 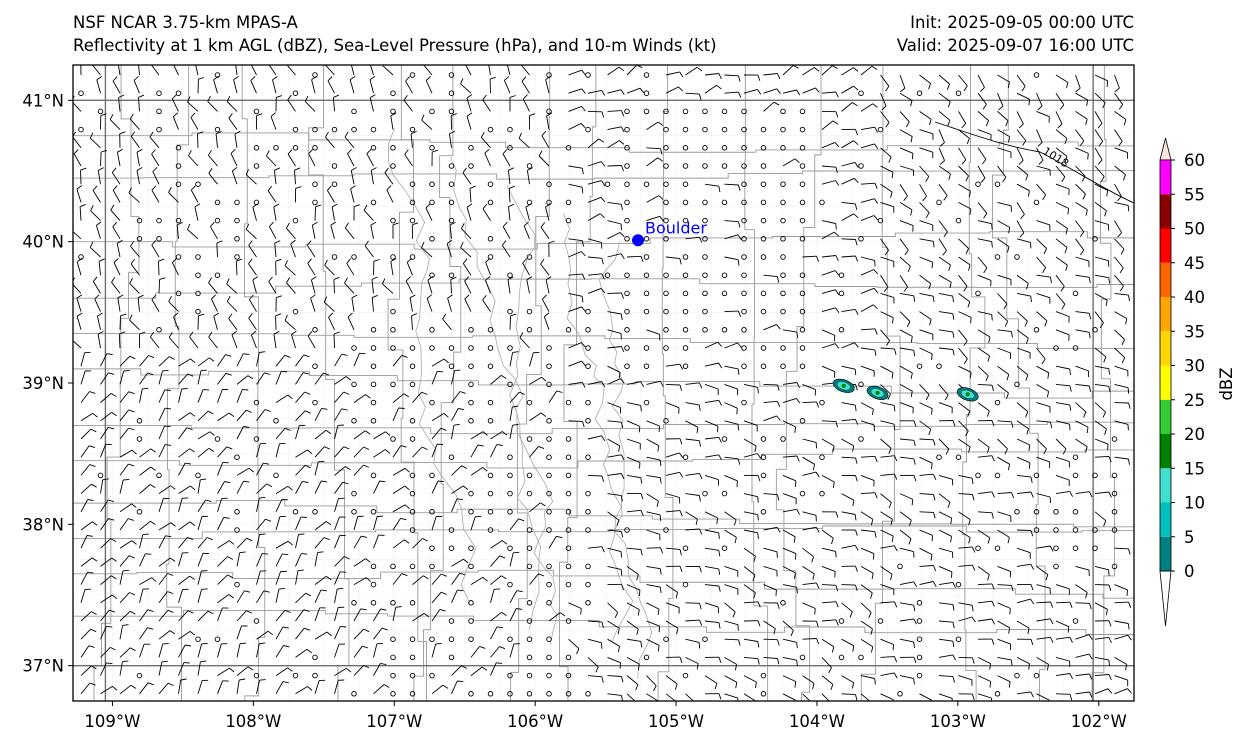 I want to click on lat-tick-label: 40°N, so click(x=43, y=242).